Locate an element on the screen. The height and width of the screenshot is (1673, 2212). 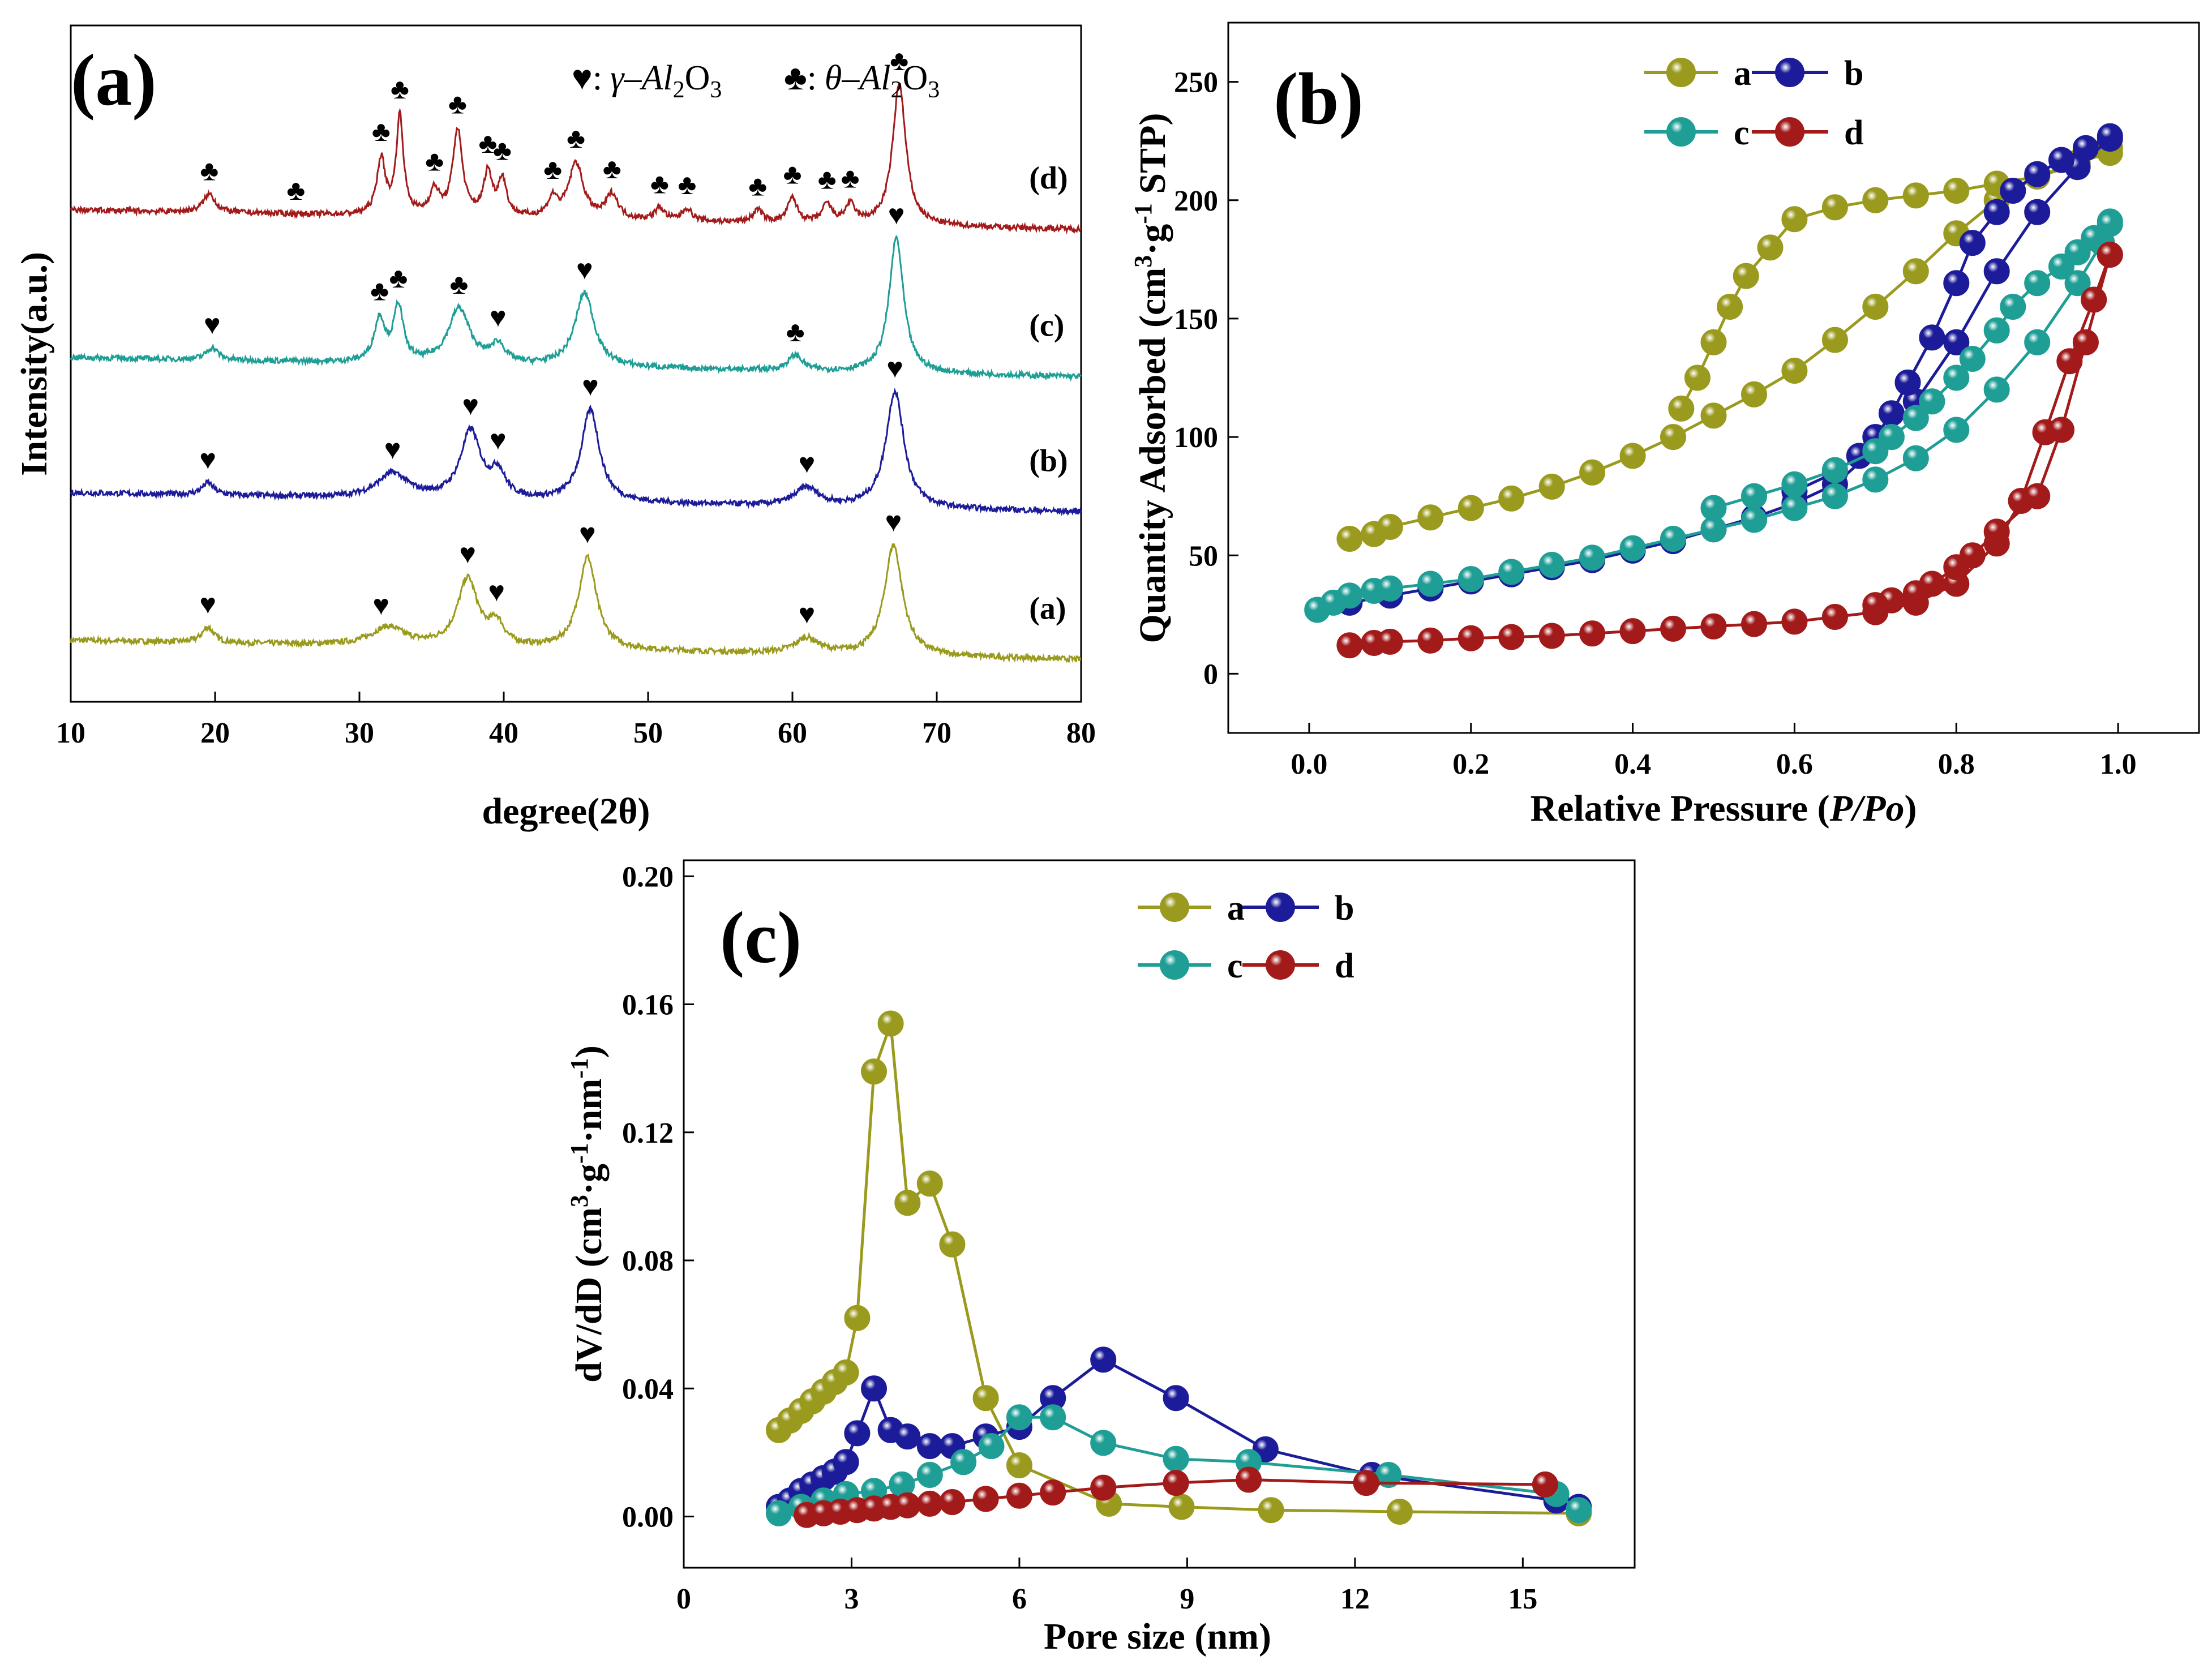
panel-c-legend-entry-b: b is located at coordinates (1298, 909).